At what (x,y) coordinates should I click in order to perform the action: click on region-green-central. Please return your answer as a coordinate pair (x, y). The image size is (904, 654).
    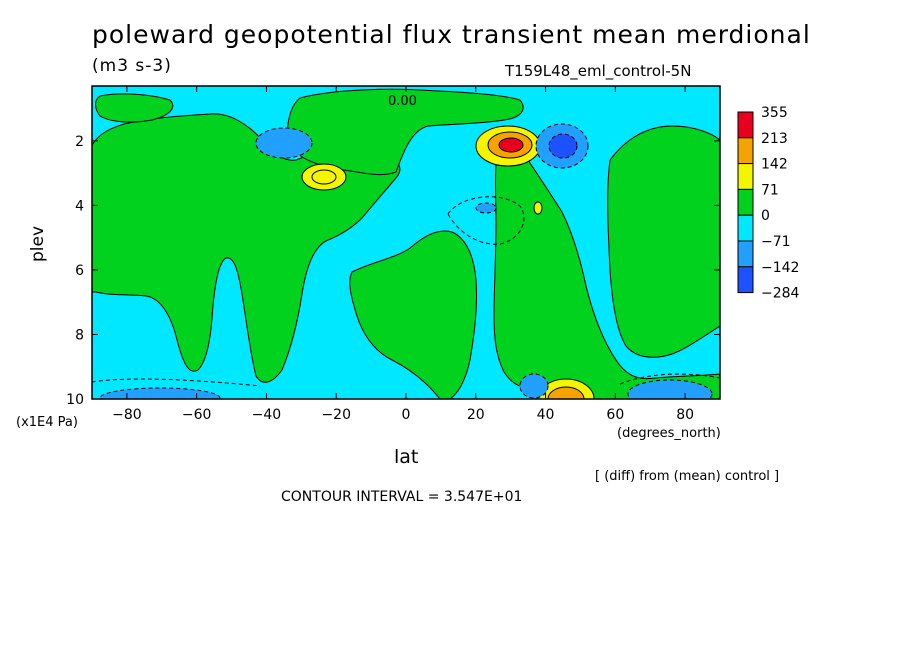
    Looking at the image, I should click on (413, 314).